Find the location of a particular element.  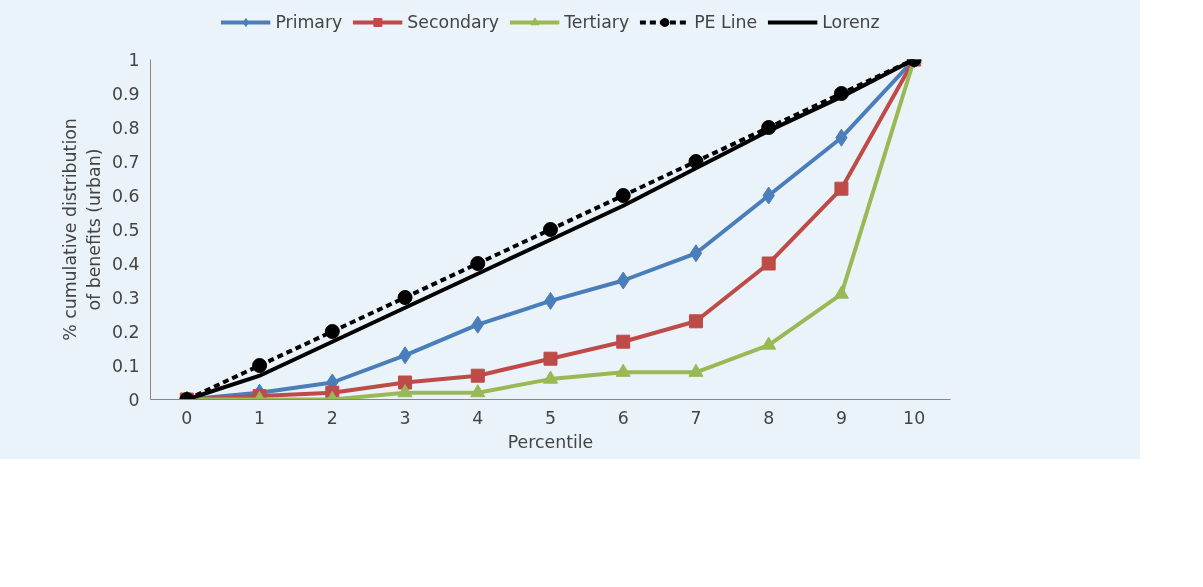

y-tick-label: 0.3 is located at coordinates (125, 298).